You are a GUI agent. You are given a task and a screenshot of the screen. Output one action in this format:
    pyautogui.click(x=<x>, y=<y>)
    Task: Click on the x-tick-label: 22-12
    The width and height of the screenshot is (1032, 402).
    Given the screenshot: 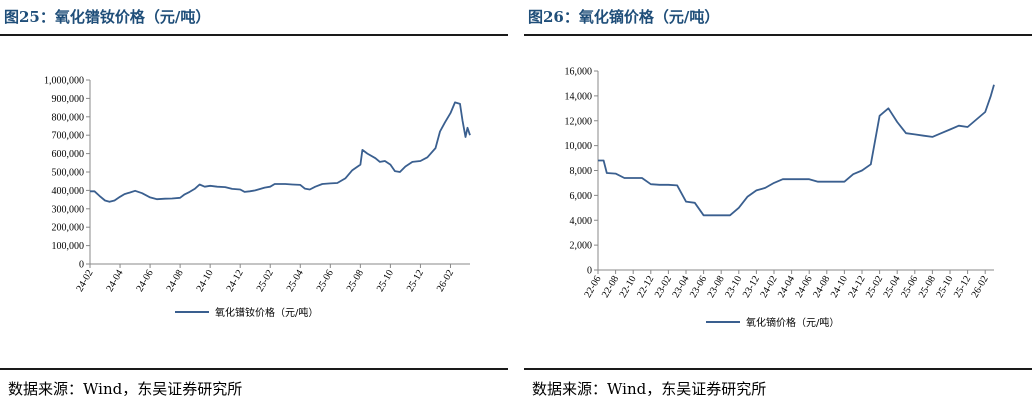 What is the action you would take?
    pyautogui.click(x=645, y=287)
    